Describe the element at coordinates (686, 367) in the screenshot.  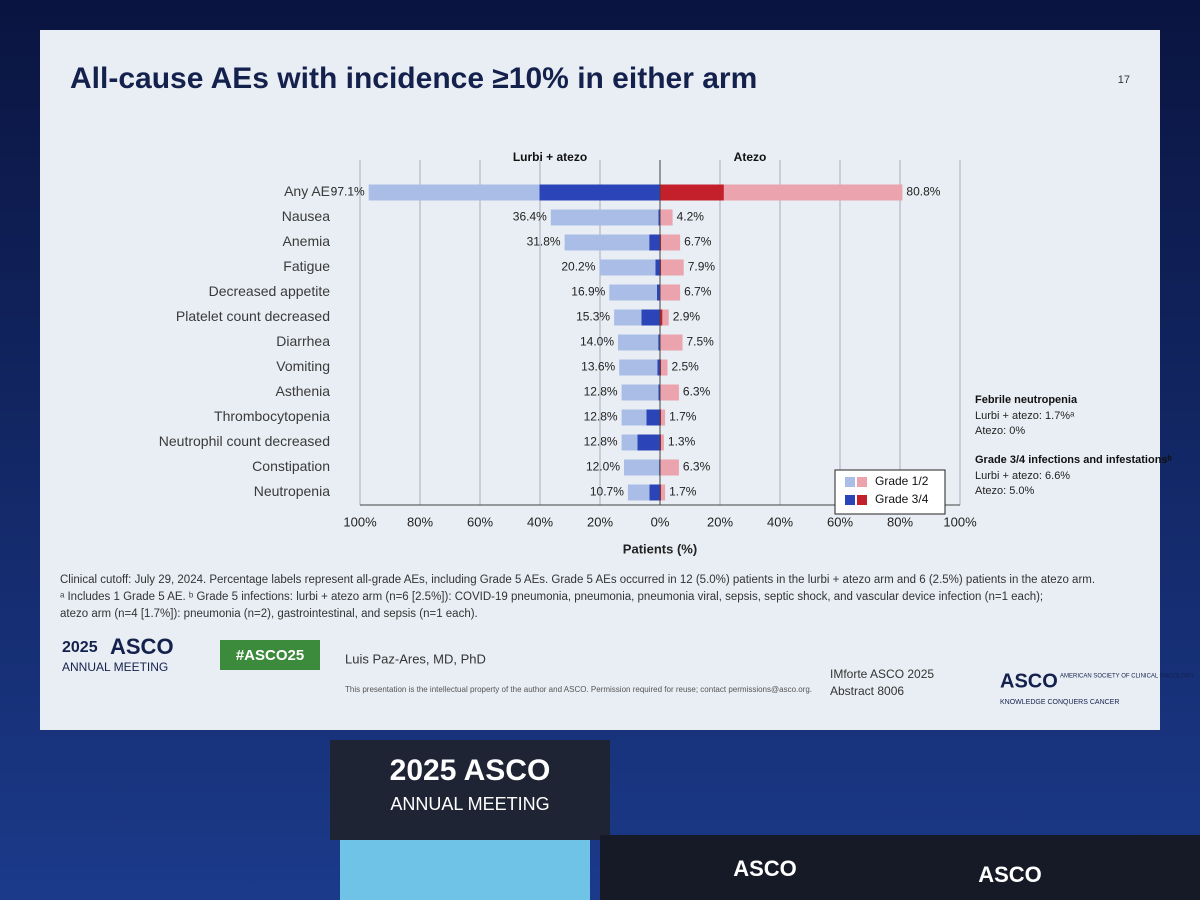
I see `value-label: 2.5%` at that location.